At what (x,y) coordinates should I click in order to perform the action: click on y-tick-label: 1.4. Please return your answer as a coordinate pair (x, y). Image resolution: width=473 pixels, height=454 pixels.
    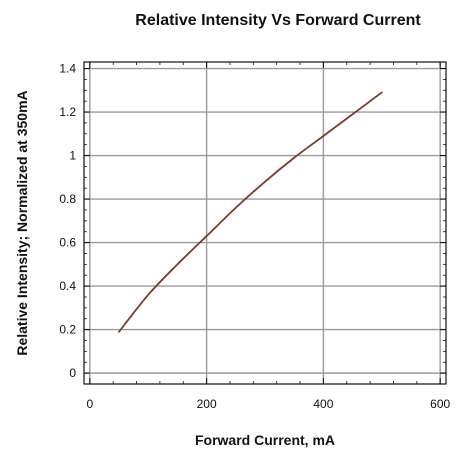
    Looking at the image, I should click on (67, 69).